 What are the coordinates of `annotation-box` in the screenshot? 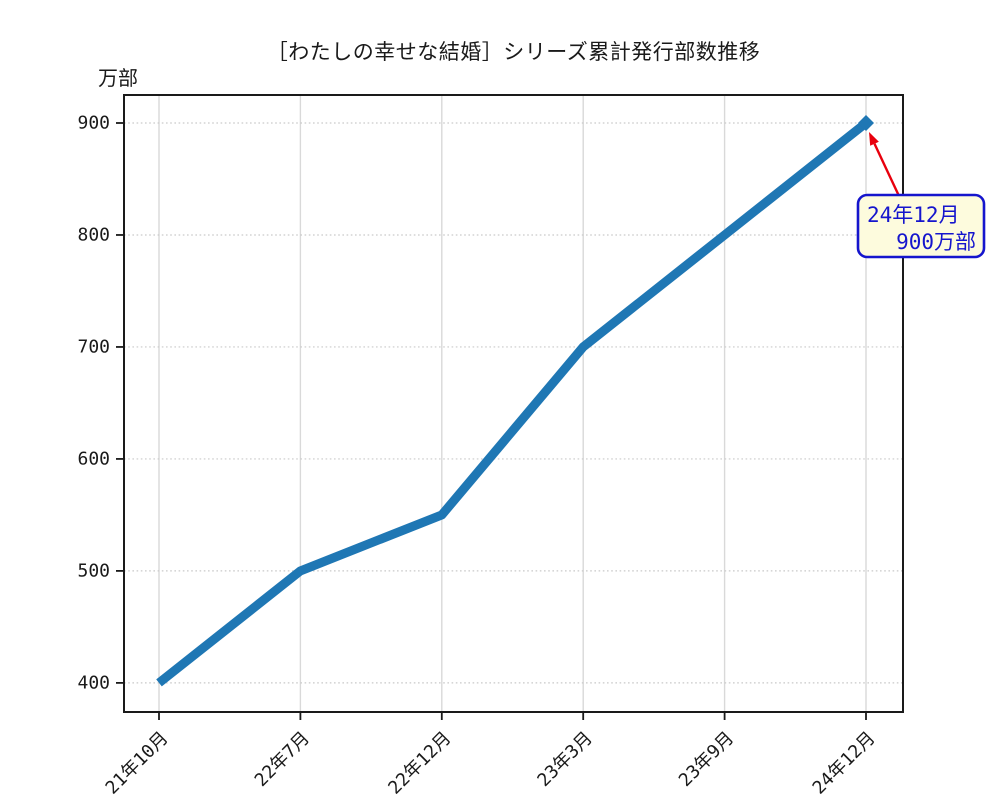 It's located at (921, 226).